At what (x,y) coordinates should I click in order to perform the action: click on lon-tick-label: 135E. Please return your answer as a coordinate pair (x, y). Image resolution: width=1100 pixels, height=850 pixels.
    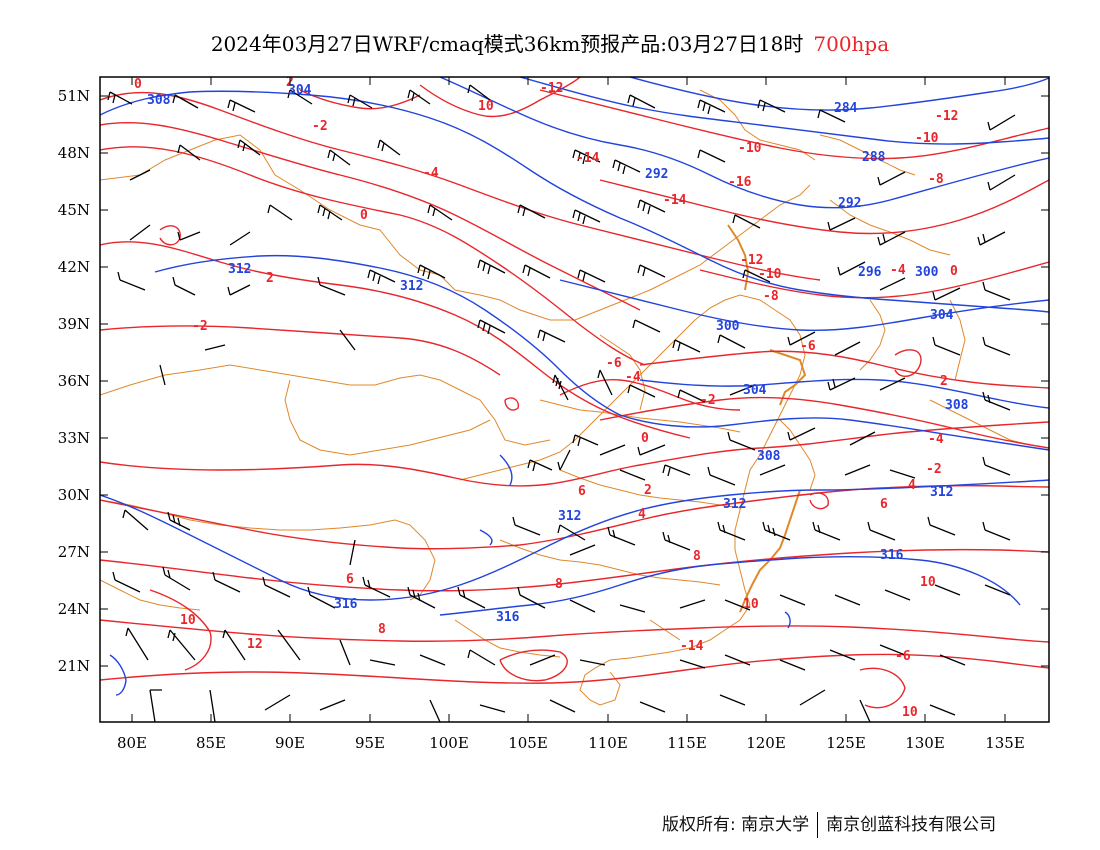
    Looking at the image, I should click on (1005, 743).